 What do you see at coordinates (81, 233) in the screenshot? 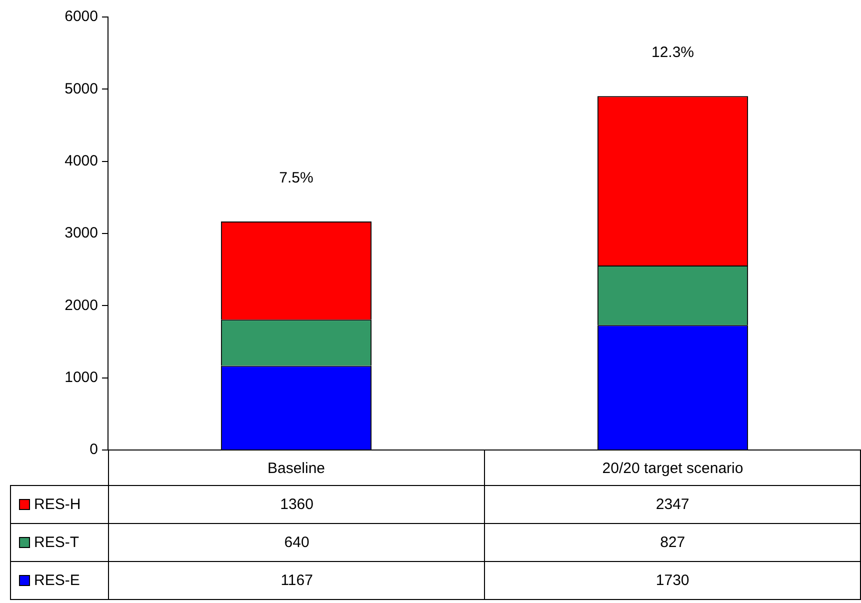
I see `y-tick-label: 3000` at bounding box center [81, 233].